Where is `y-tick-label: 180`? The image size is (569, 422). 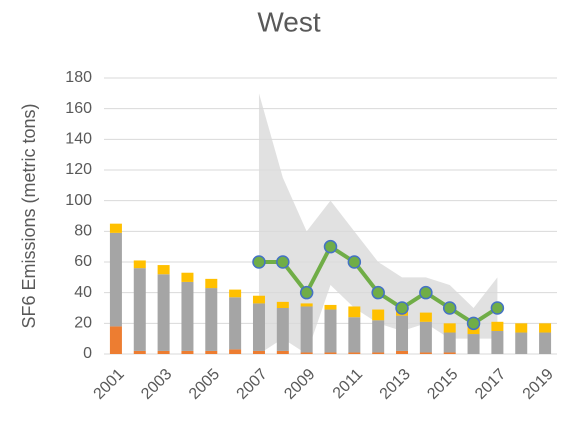
y-tick-label: 180 is located at coordinates (78, 77).